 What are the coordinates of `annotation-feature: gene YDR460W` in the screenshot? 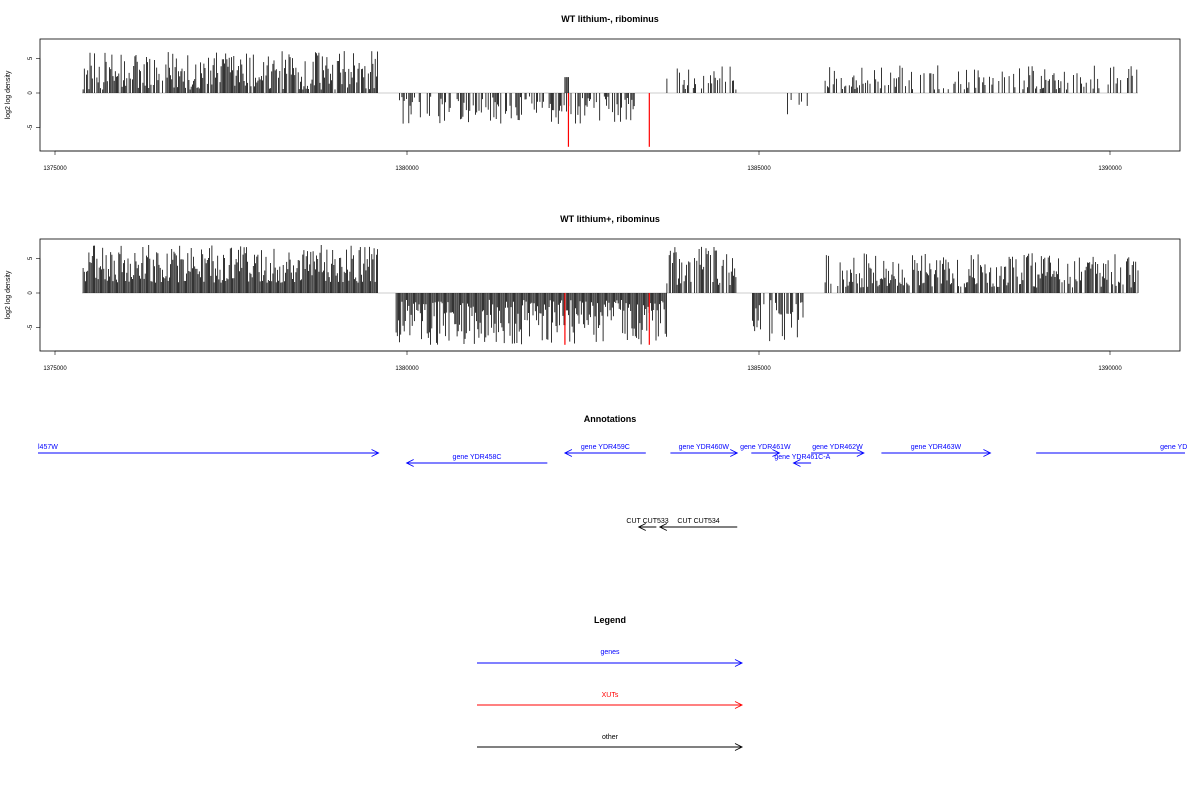 It's located at (704, 450).